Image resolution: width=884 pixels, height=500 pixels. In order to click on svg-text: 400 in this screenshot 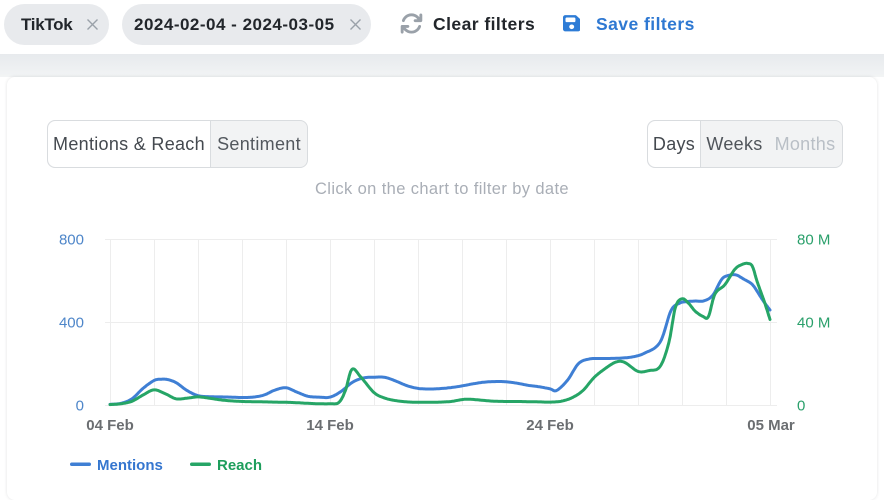, I will do `click(71, 323)`.